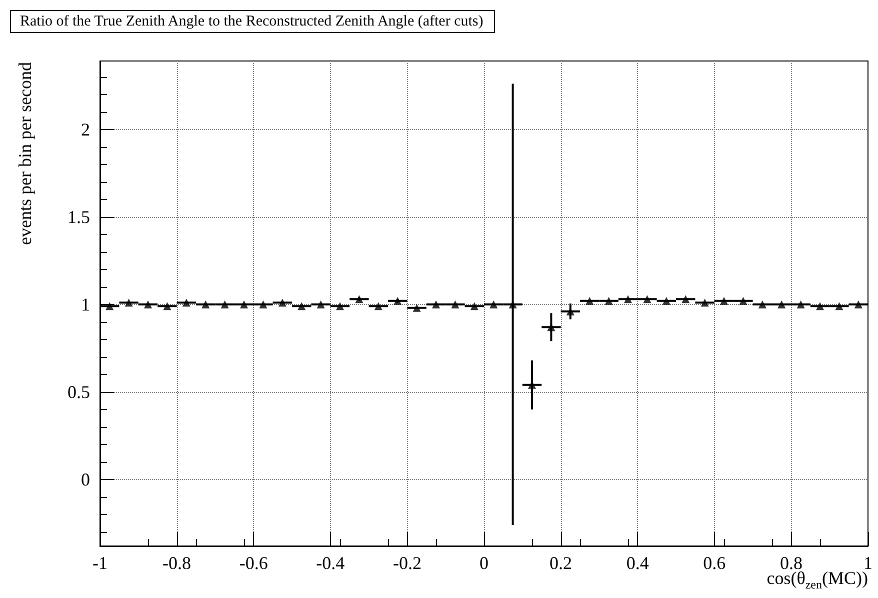 This screenshot has height=598, width=878. Describe the element at coordinates (177, 563) in the screenshot. I see `x-tick-label: -0.8` at that location.